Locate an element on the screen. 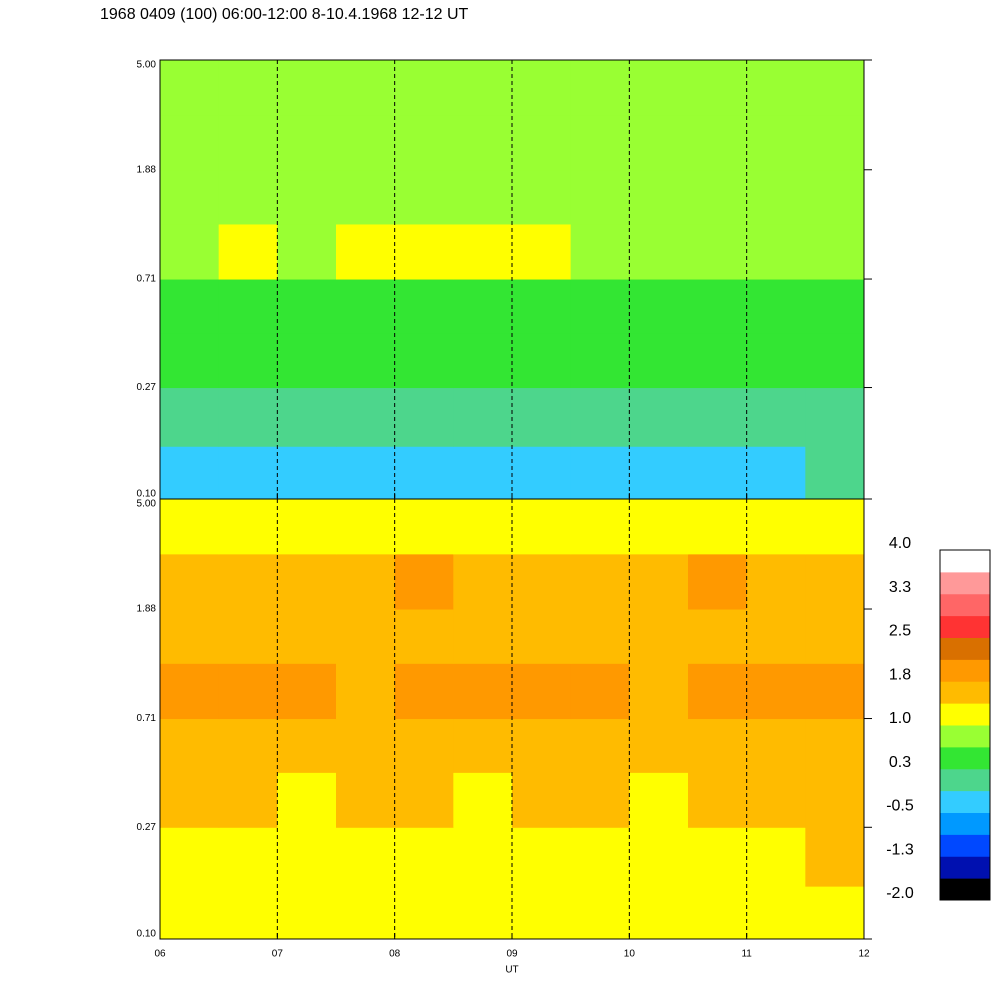  colorbar-label: 0.3 is located at coordinates (900, 762).